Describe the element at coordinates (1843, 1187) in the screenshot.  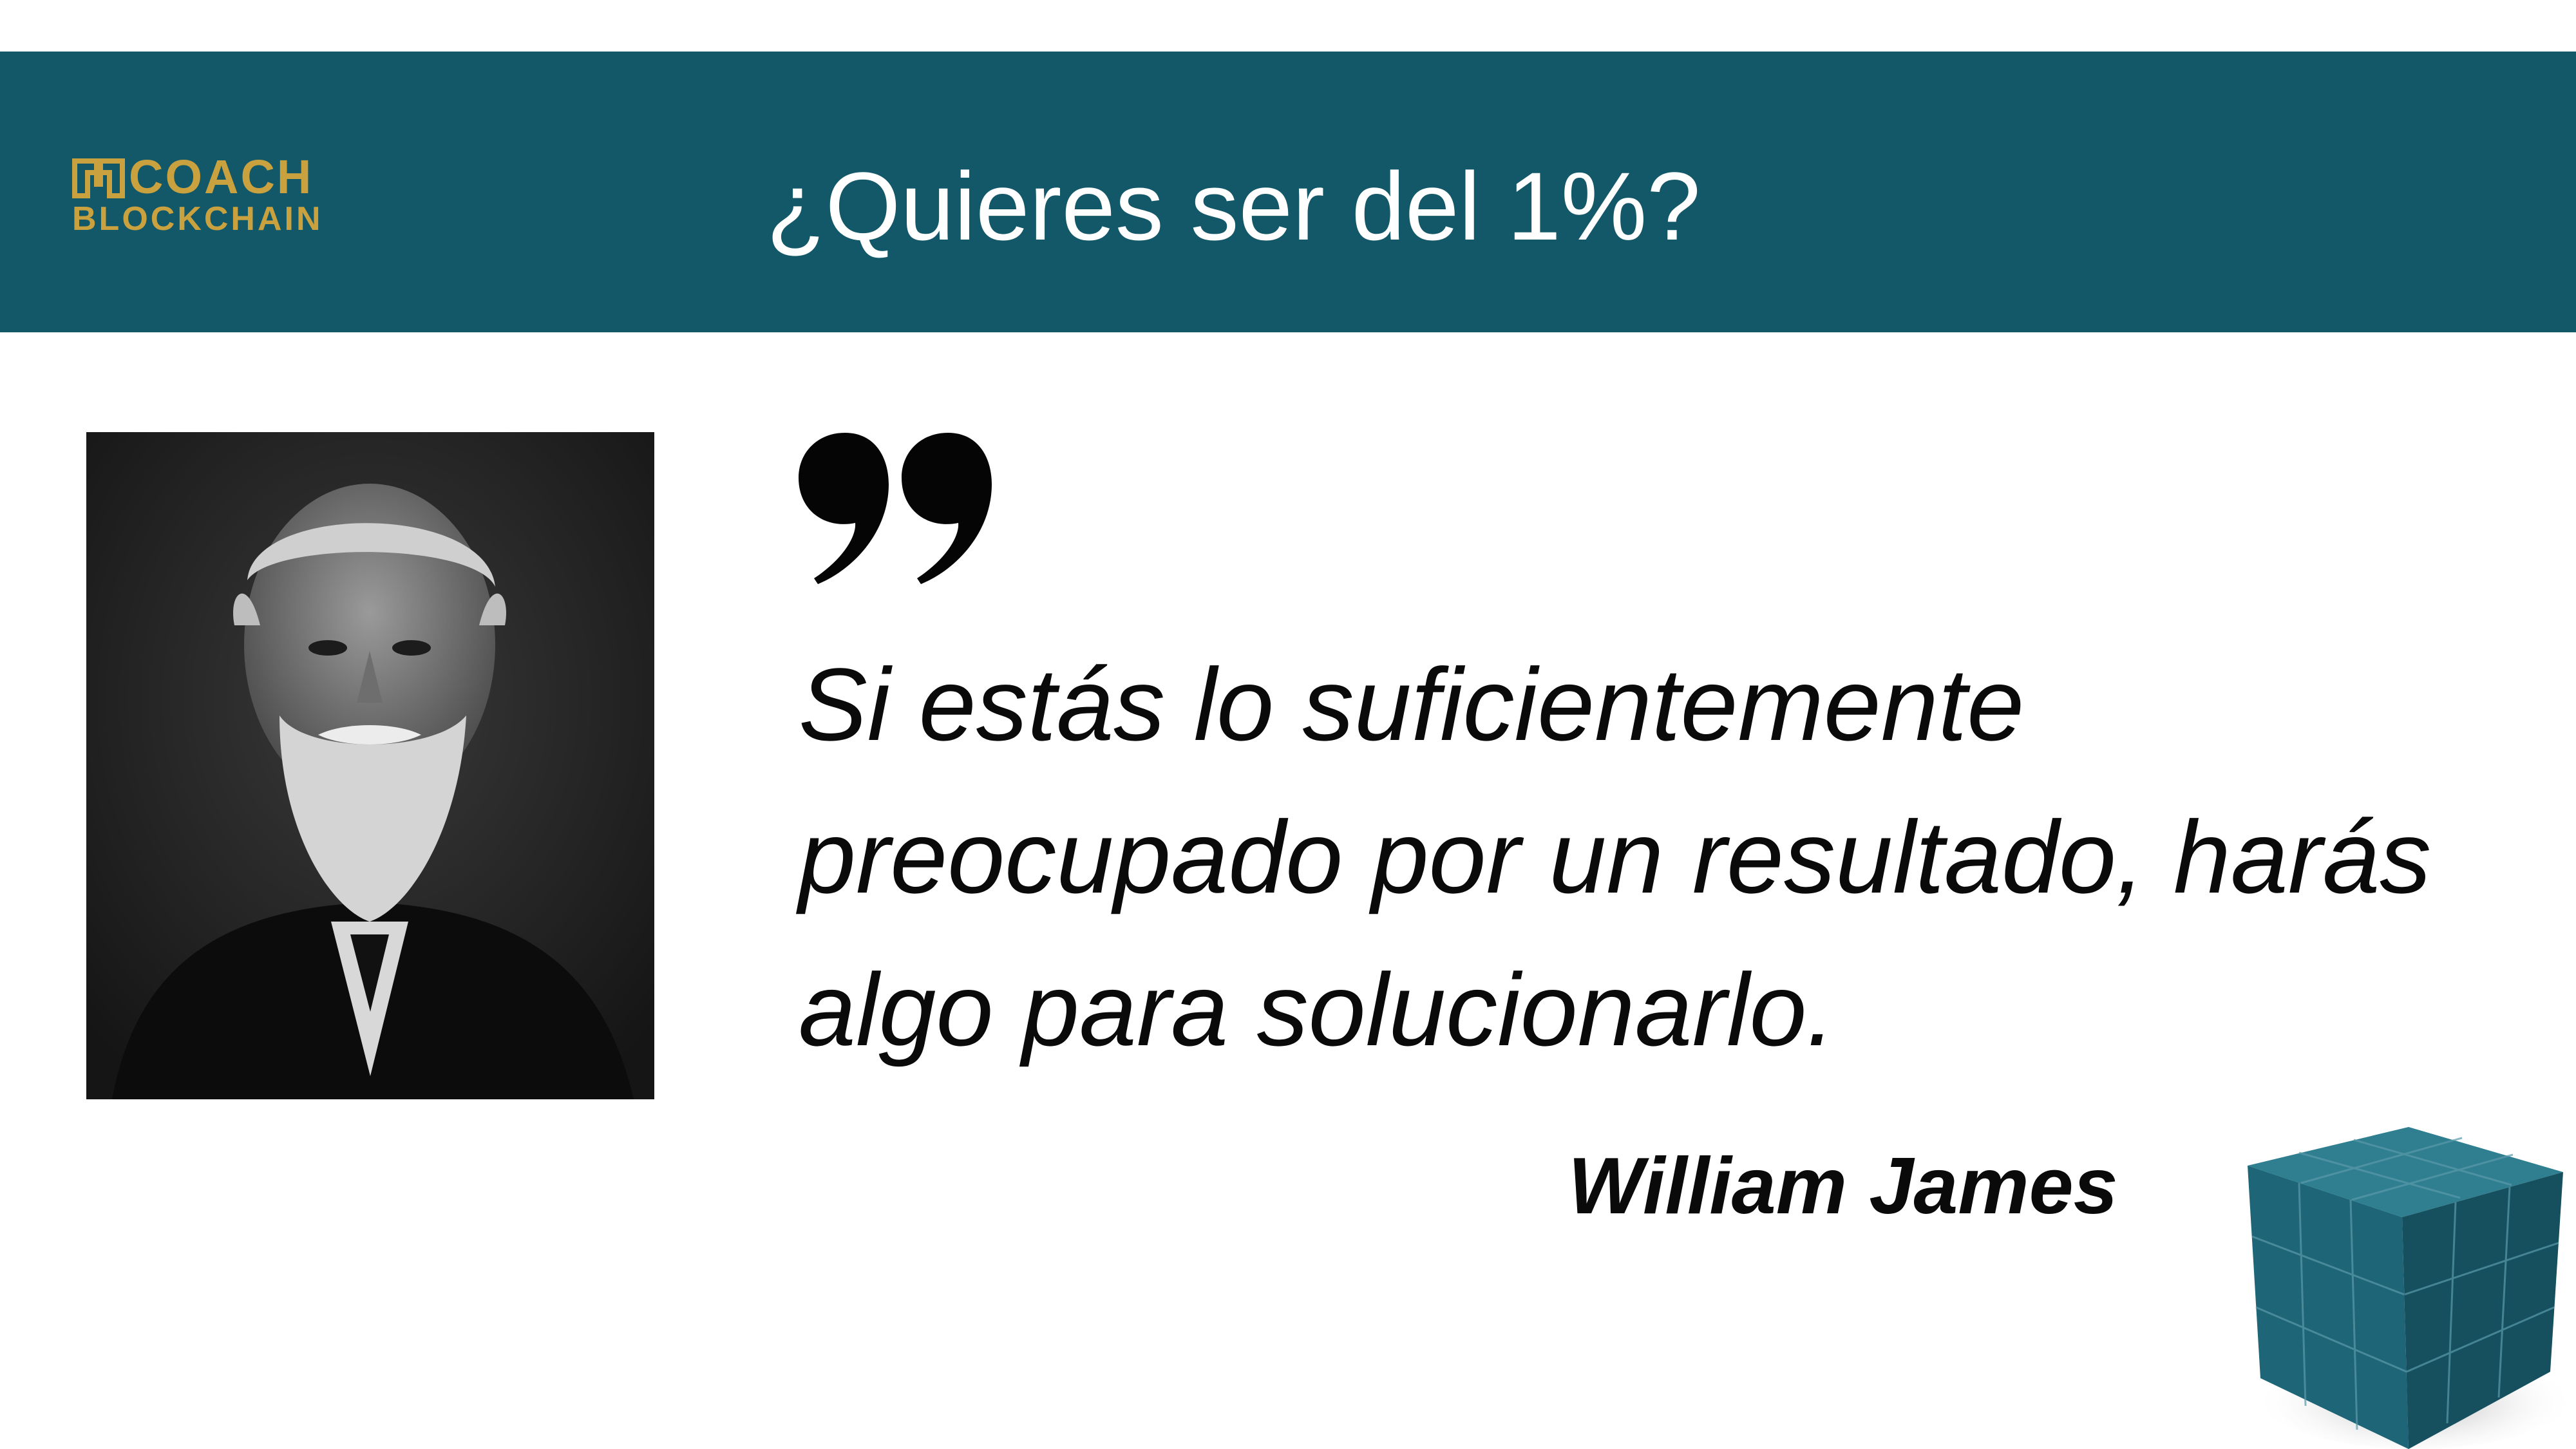
I see `quote-author: William James` at that location.